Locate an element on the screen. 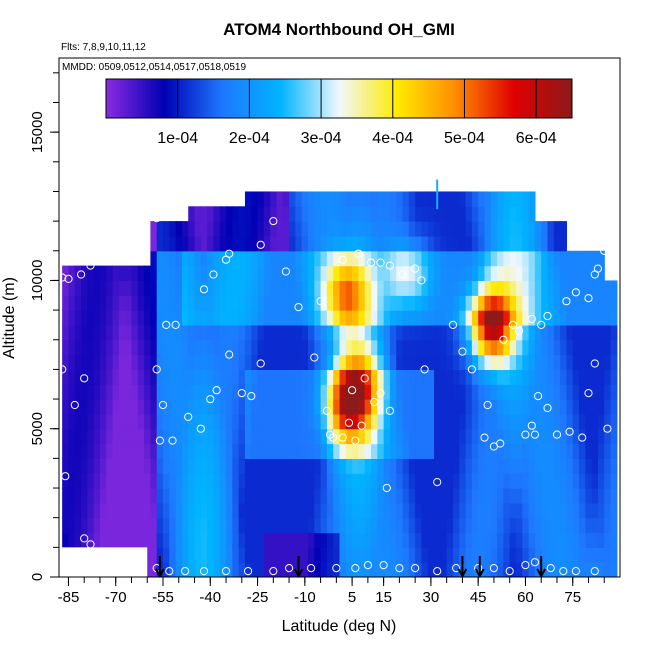 This screenshot has height=650, width=650. flight-arrow is located at coordinates (159, 567).